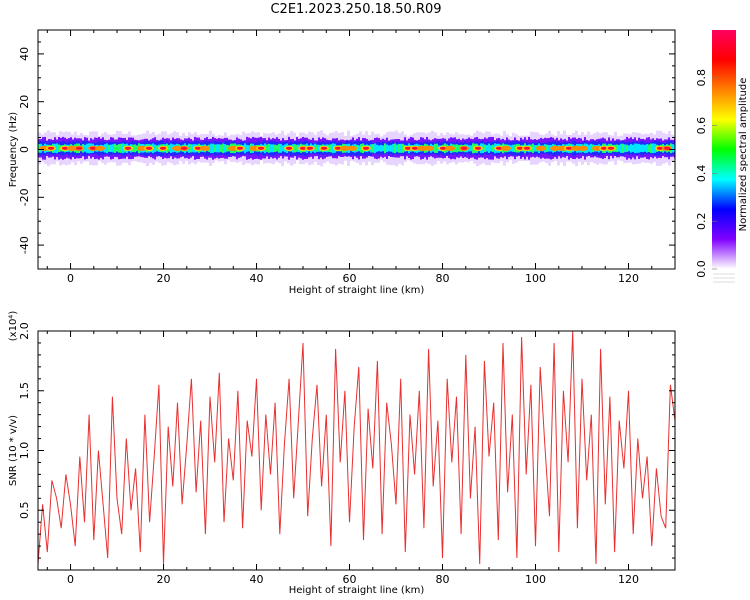 The width and height of the screenshot is (750, 600). What do you see at coordinates (24, 149) in the screenshot?
I see `top-y-tick-label: 0` at bounding box center [24, 149].